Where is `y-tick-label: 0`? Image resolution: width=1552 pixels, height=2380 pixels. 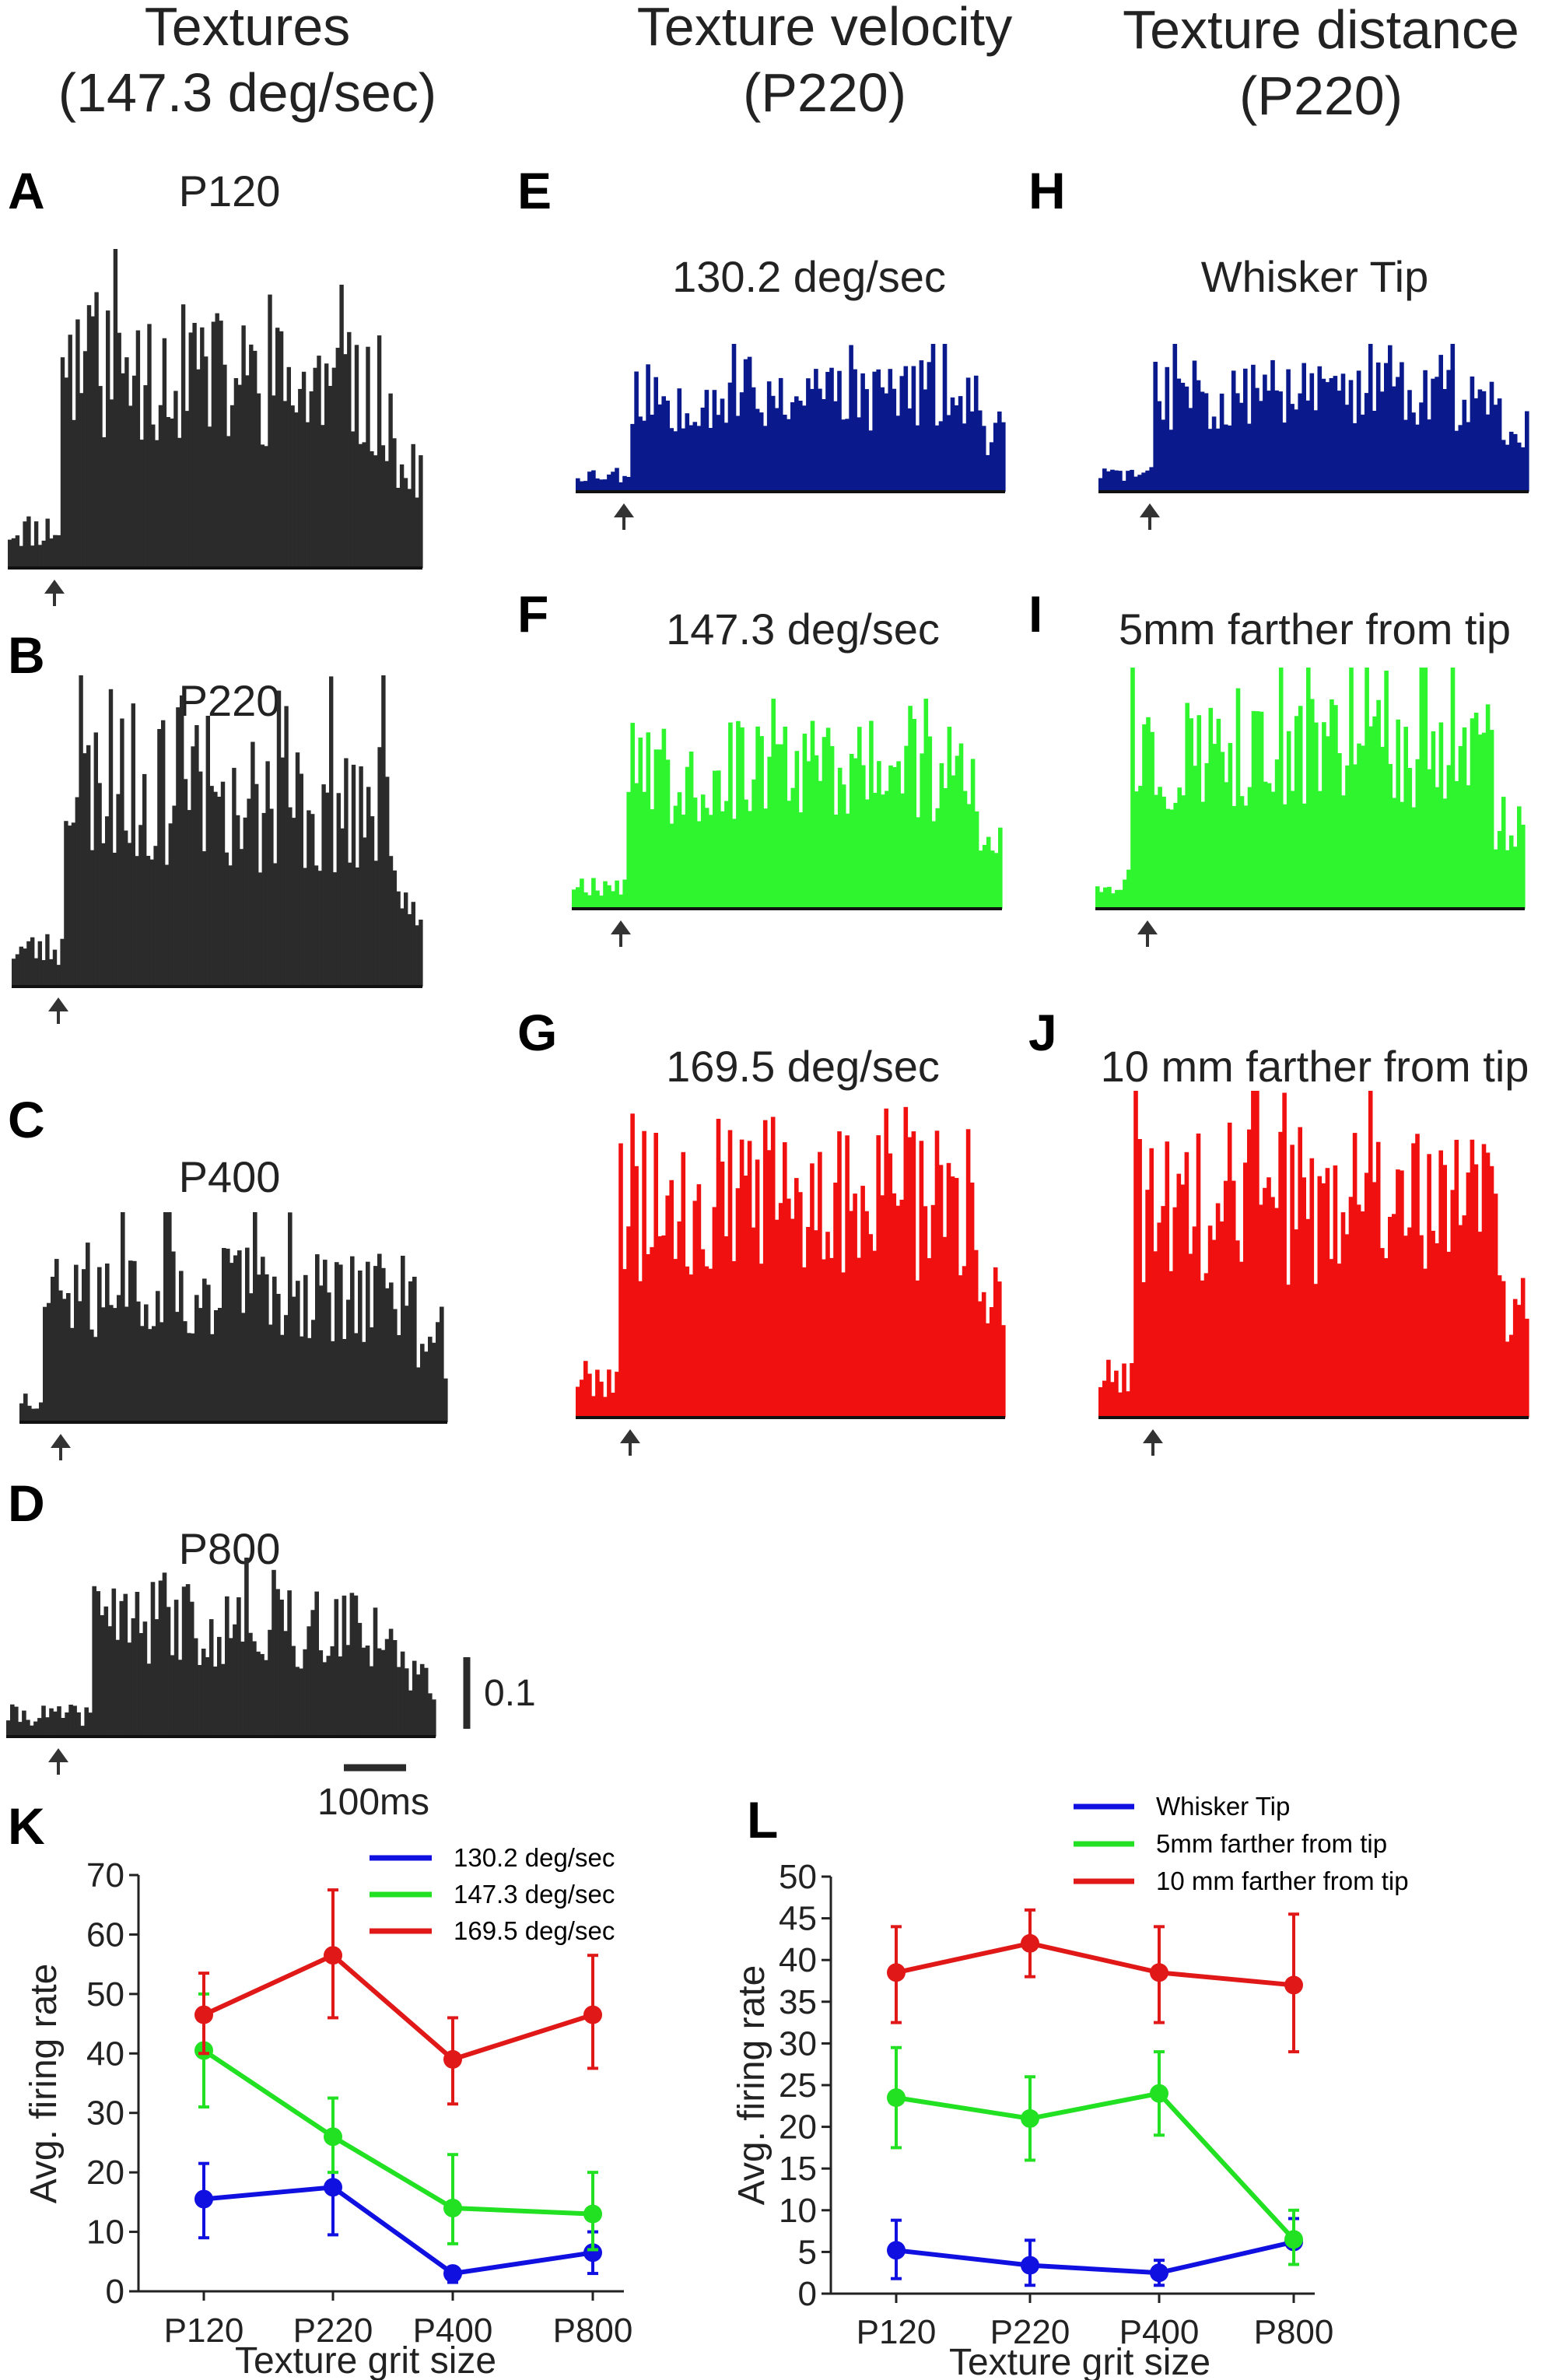 y-tick-label: 0 is located at coordinates (808, 2294).